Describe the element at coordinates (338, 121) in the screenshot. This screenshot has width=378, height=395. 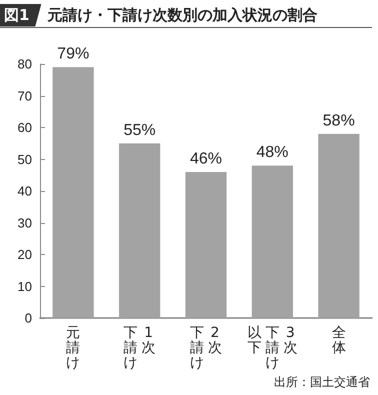
I see `data-label: 58%` at that location.